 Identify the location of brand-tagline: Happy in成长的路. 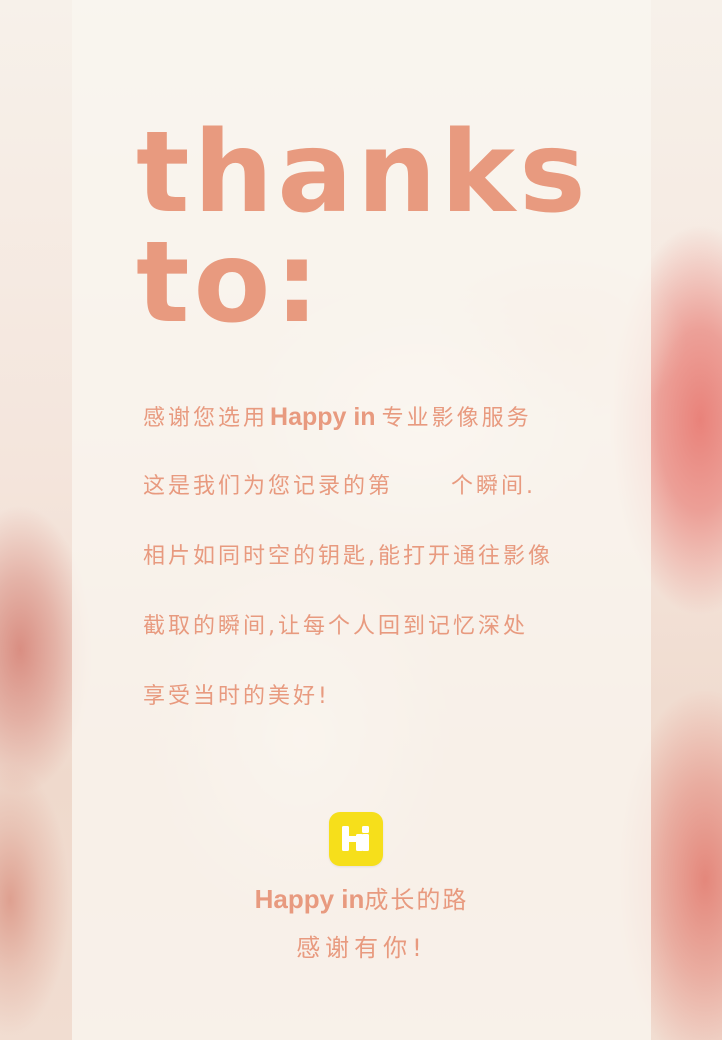
(361, 897).